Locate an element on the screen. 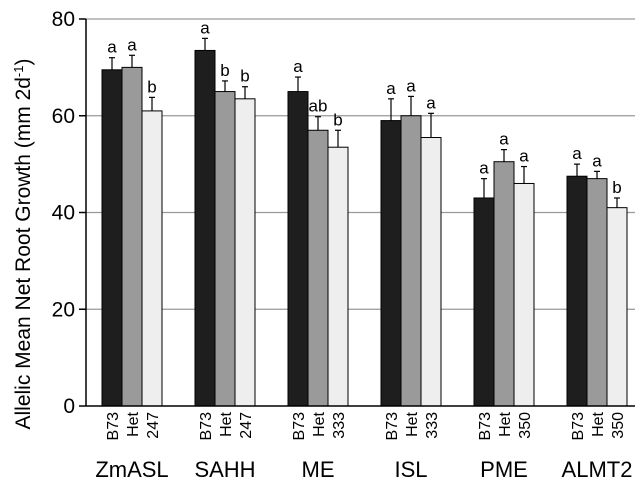  group-label: PME is located at coordinates (504, 469).